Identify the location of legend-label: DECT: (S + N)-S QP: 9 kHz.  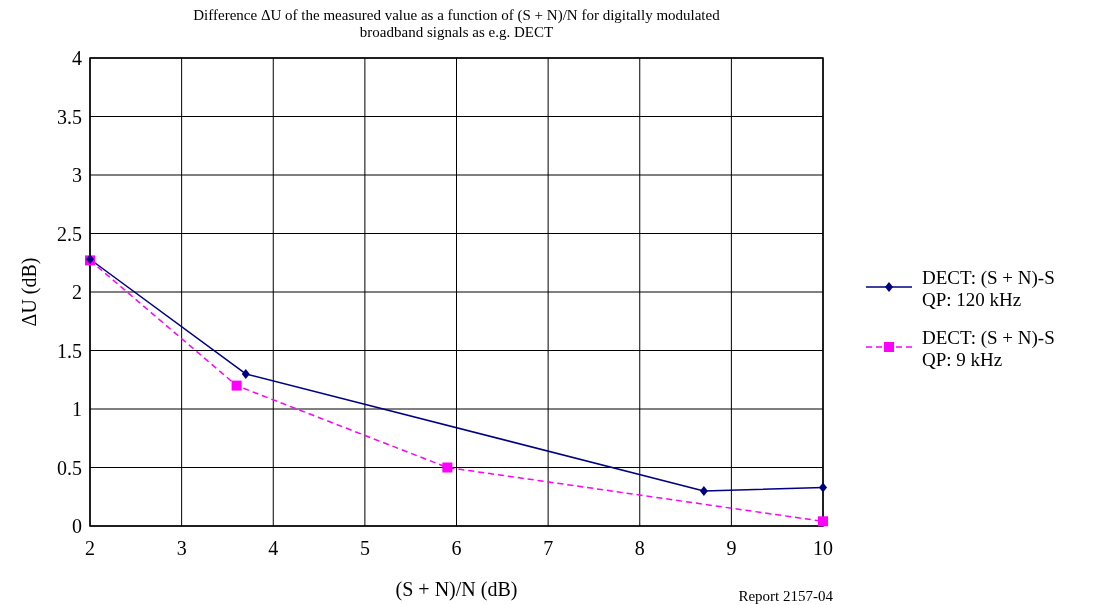
(988, 348).